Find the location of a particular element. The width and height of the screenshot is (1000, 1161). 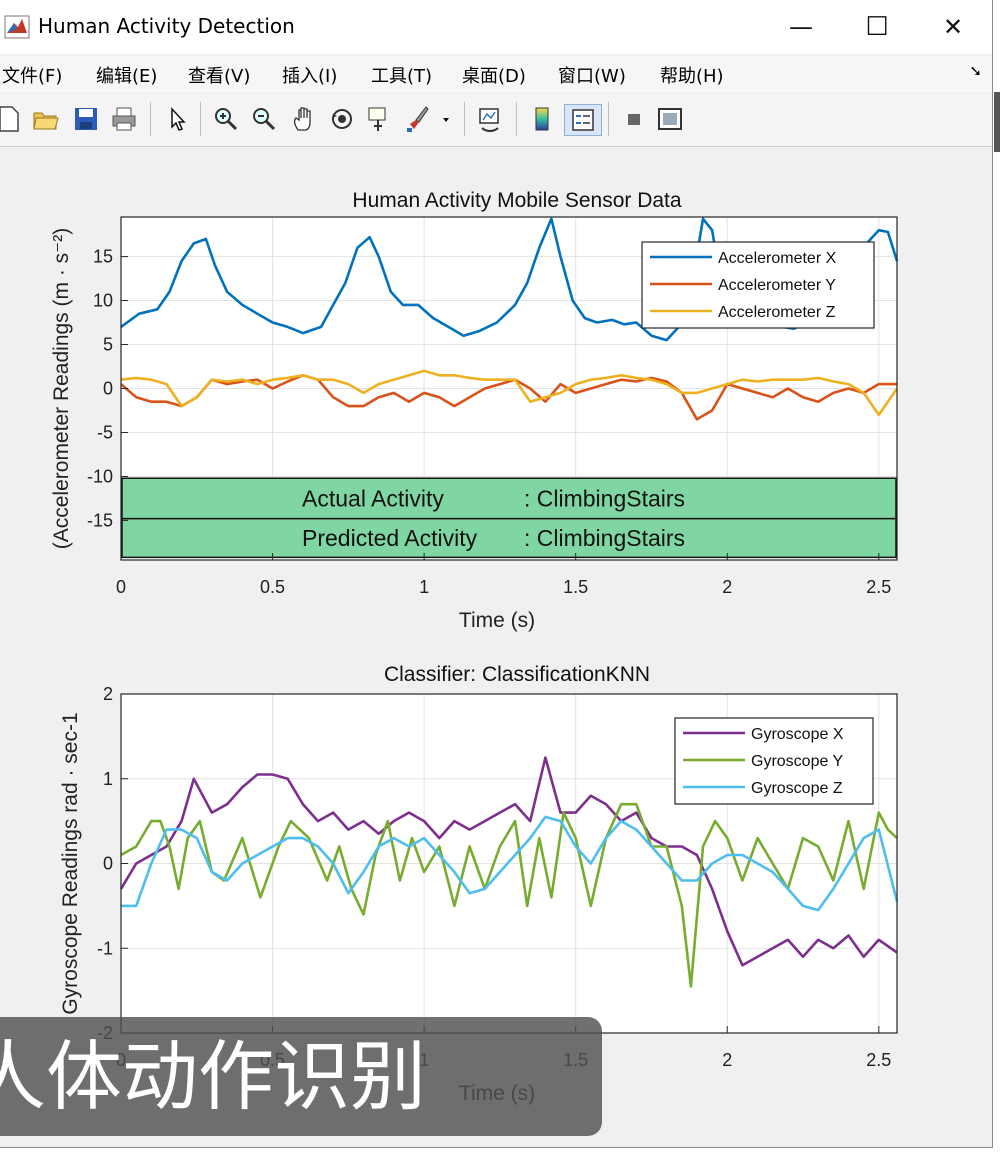

rotate-3d-icon is located at coordinates (342, 119).